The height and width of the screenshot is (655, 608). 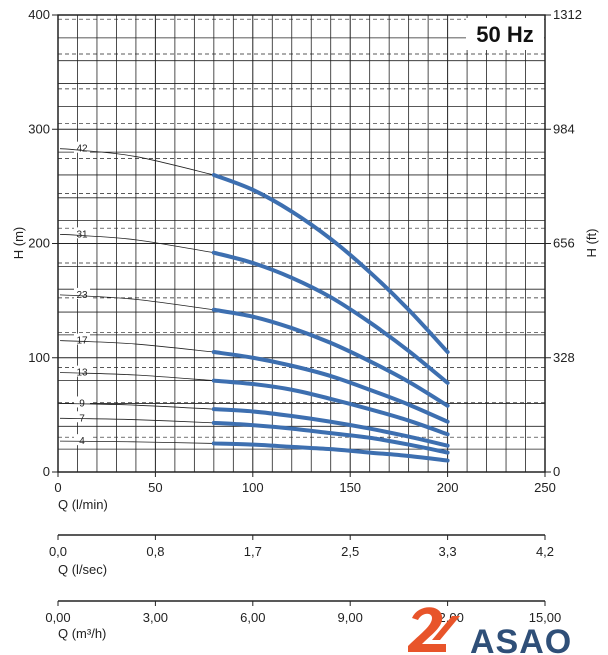 What do you see at coordinates (82, 149) in the screenshot?
I see `stage-label-42: 42` at bounding box center [82, 149].